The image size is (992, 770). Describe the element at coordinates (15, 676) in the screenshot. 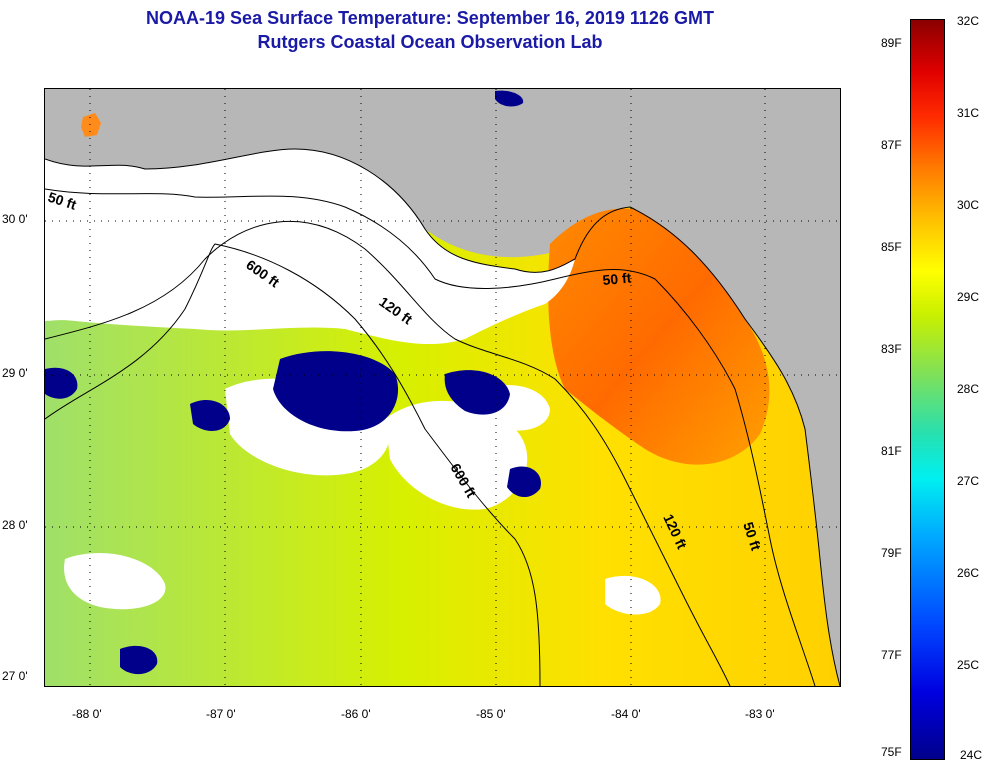

I see `lat-label: 27 0'` at that location.